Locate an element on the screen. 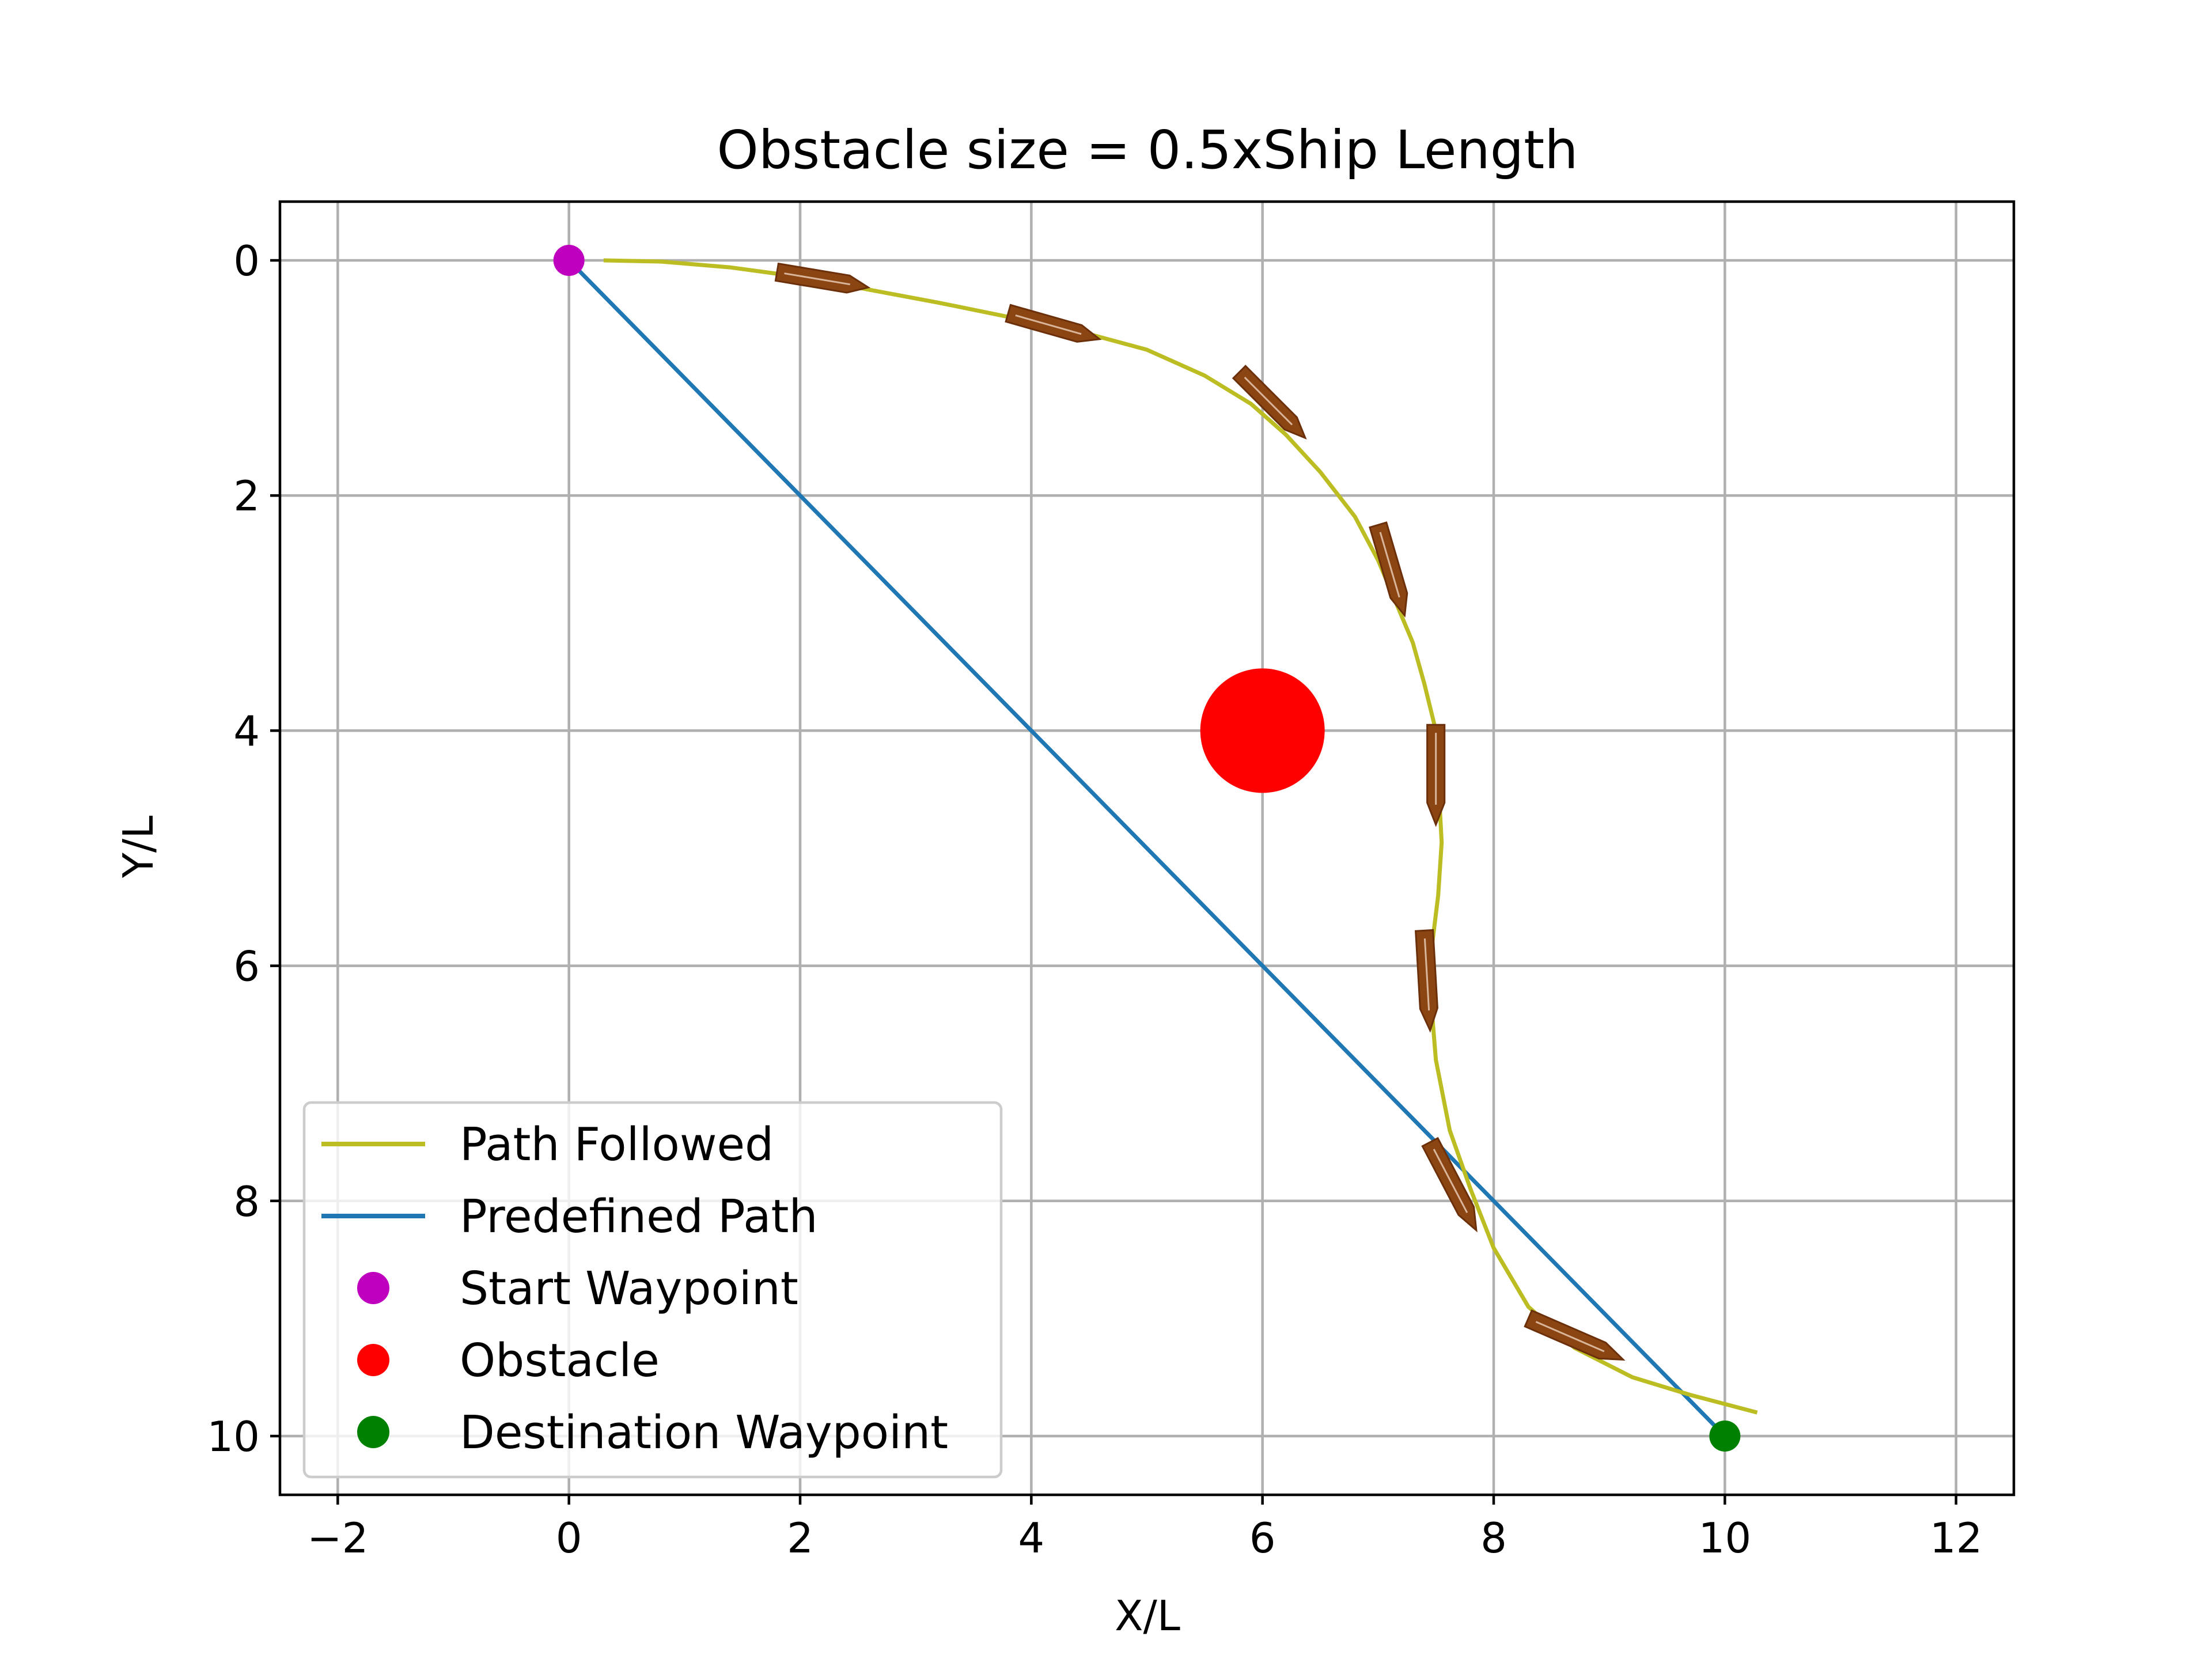 The height and width of the screenshot is (1659, 2212). y-tick-label: 6 is located at coordinates (246, 966).